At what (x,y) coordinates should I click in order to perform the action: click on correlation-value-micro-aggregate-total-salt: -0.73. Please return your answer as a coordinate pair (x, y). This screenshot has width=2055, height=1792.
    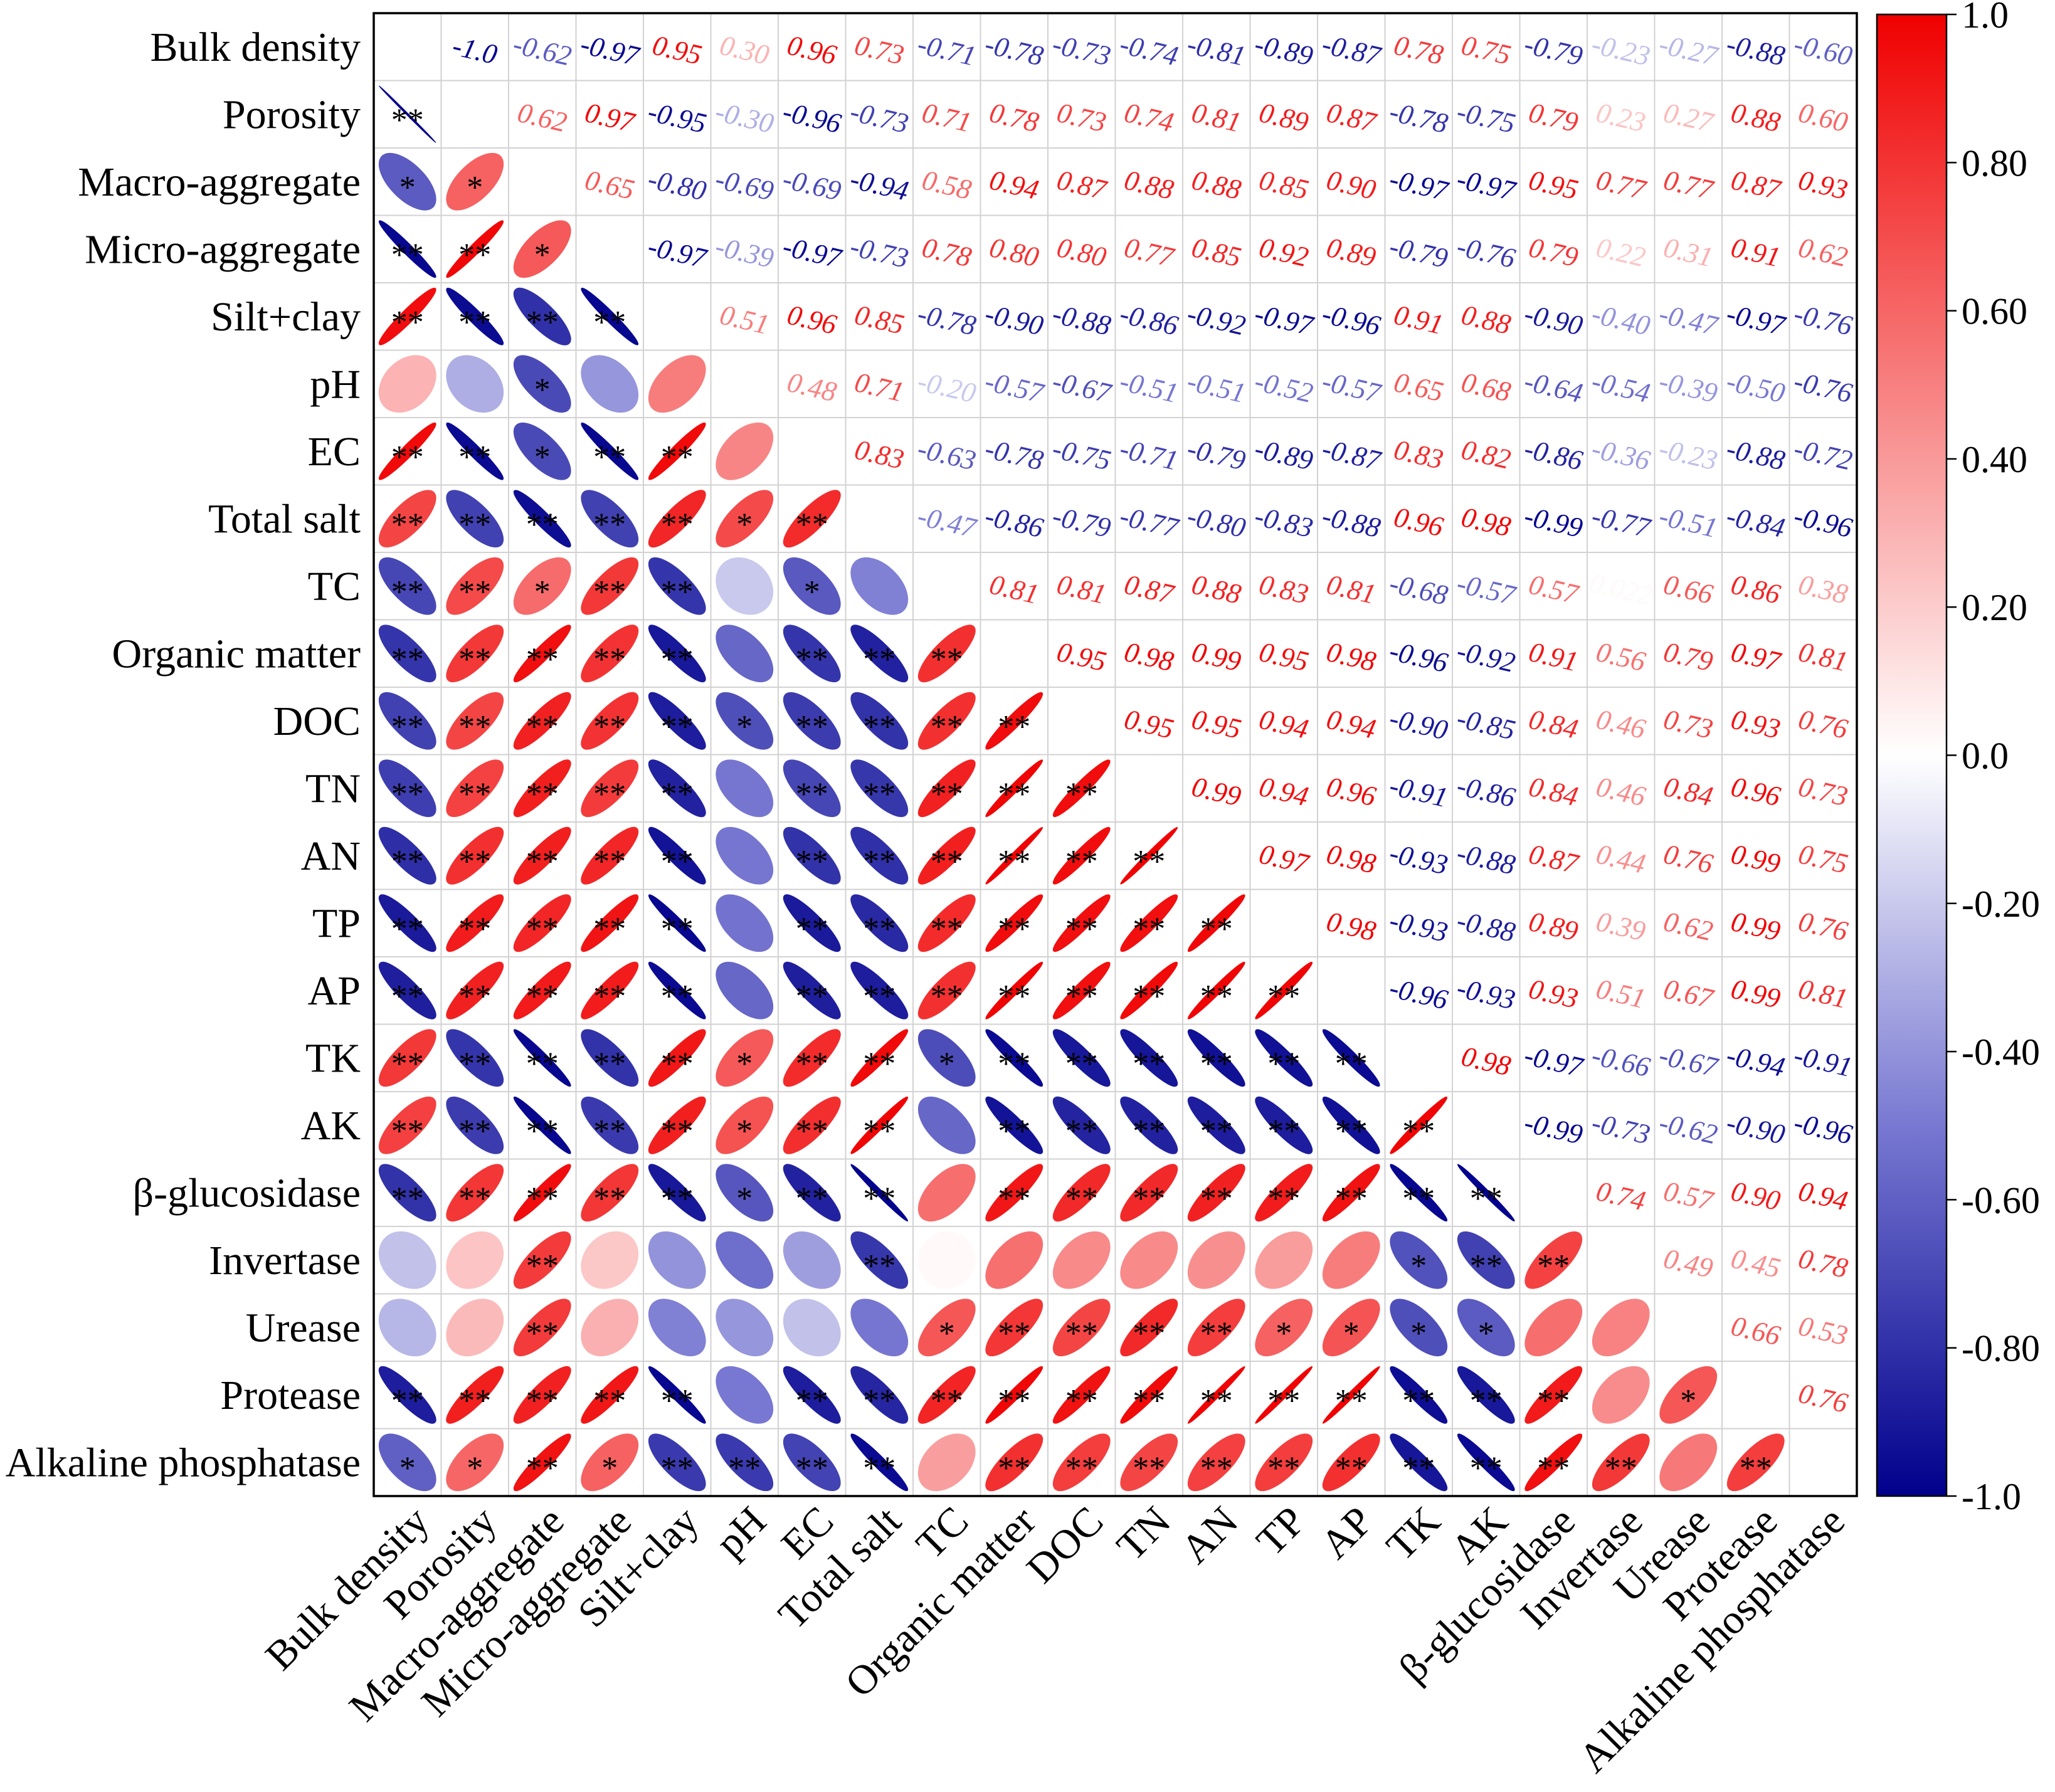
    Looking at the image, I should click on (879, 252).